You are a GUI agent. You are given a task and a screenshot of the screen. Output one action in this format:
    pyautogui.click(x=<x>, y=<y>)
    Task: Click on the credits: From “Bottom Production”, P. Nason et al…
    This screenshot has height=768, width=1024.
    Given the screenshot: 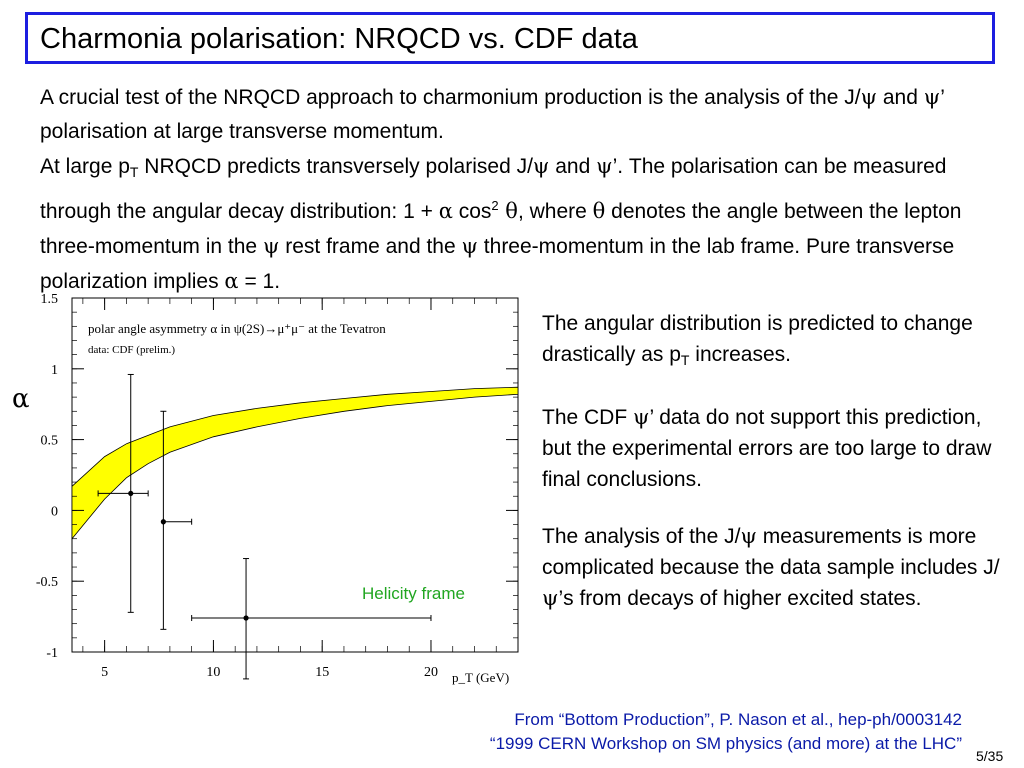 What is the action you would take?
    pyautogui.click(x=726, y=732)
    